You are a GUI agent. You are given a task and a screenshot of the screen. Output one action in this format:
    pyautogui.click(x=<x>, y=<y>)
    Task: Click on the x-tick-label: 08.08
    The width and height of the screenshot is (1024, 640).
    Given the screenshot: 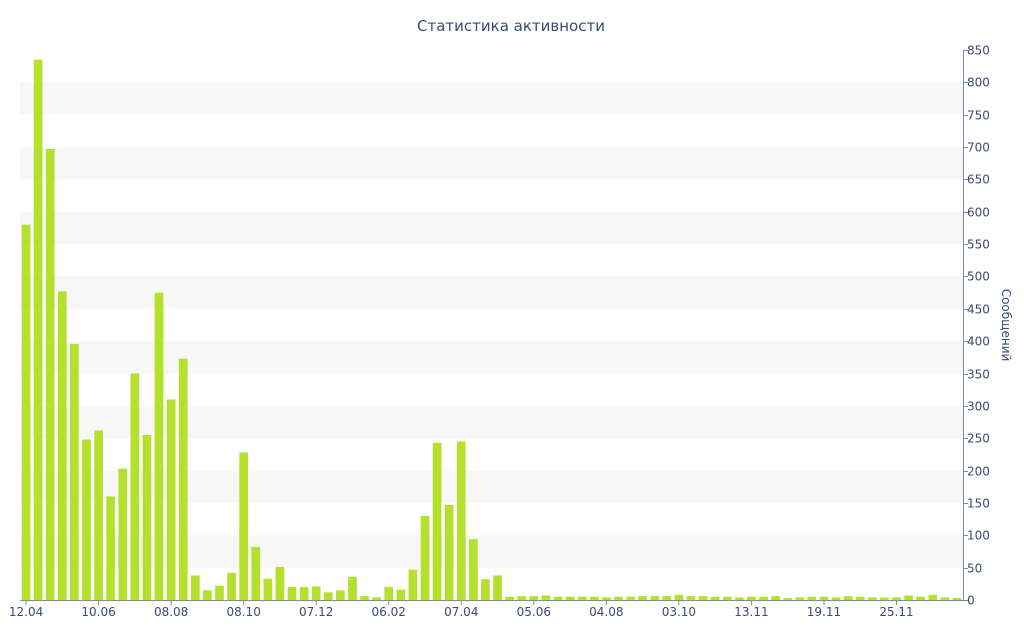 What is the action you would take?
    pyautogui.click(x=171, y=612)
    